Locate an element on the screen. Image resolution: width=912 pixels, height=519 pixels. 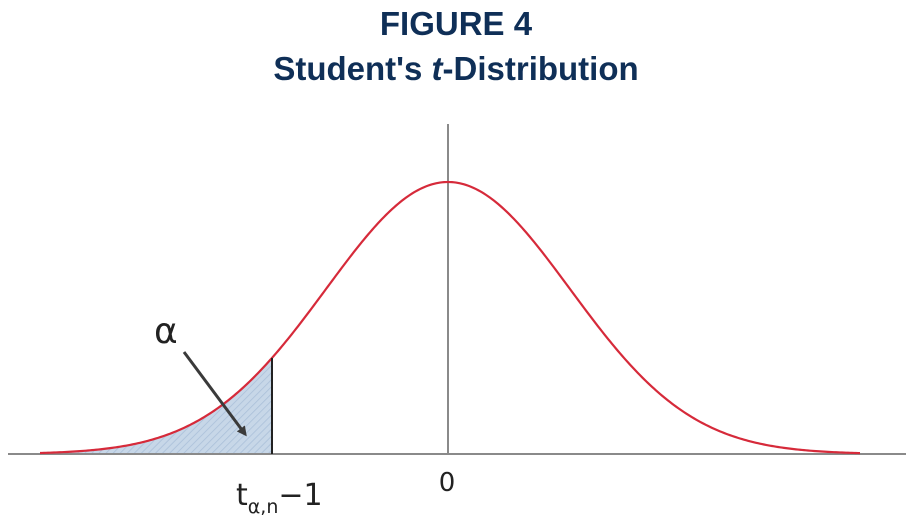
alpha-arrow is located at coordinates (214, 394).